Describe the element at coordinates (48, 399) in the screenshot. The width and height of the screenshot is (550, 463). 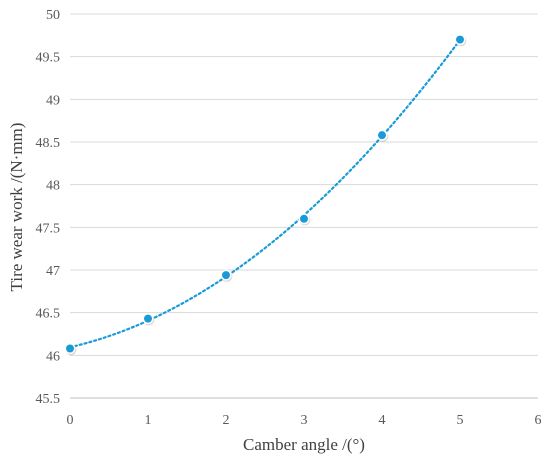
I see `y-tick-label: 45.5` at that location.